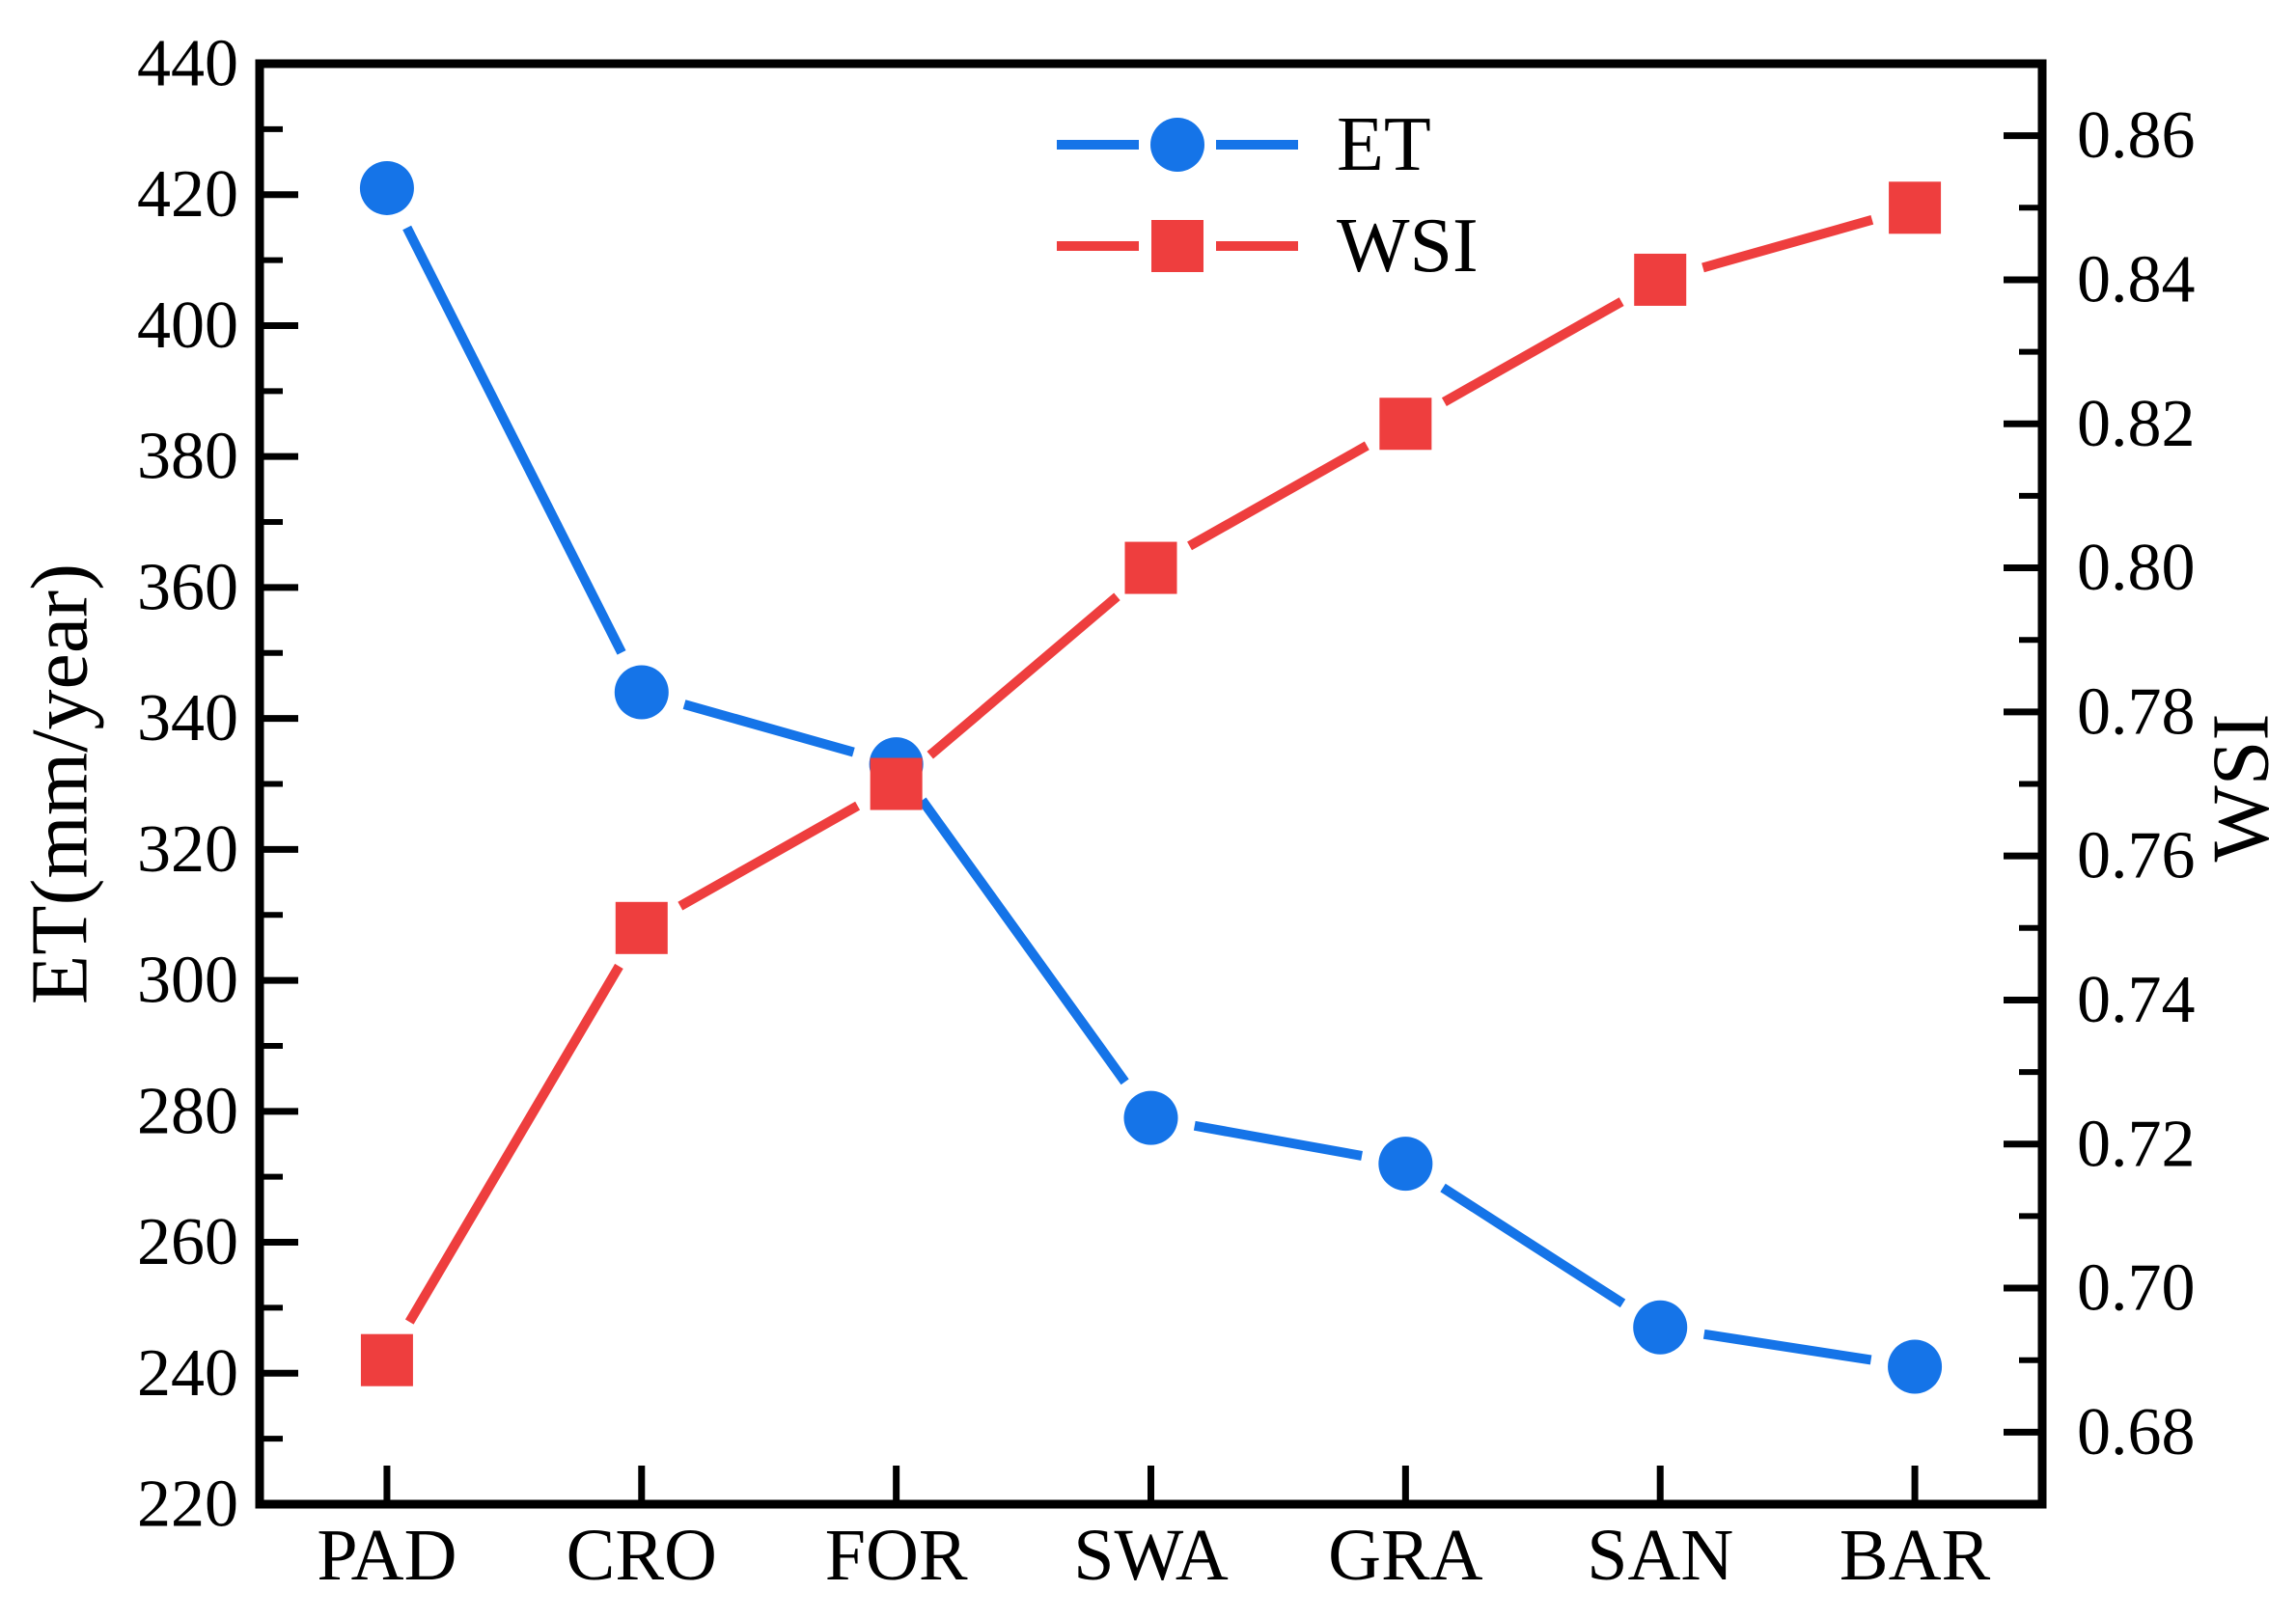 This screenshot has width=2296, height=1619. I want to click on wsi-marker-for, so click(896, 783).